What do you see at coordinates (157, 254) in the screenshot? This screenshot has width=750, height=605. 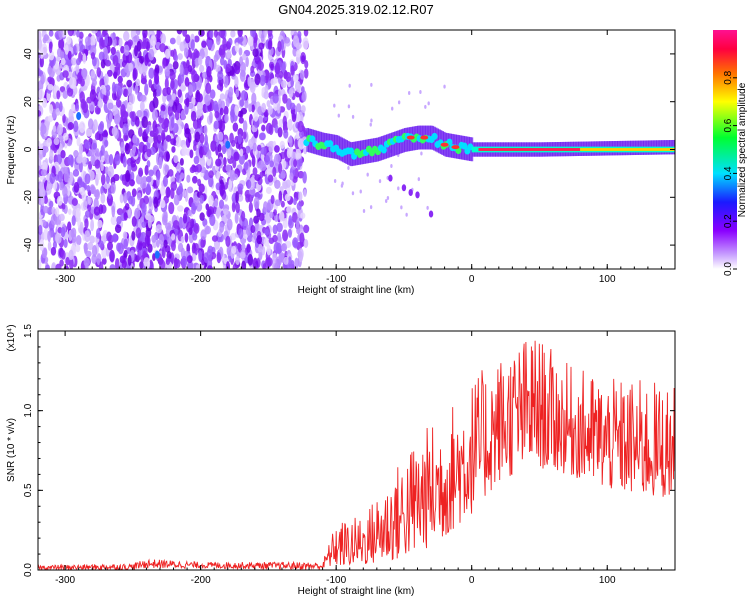 I see `noise-hotspot` at bounding box center [157, 254].